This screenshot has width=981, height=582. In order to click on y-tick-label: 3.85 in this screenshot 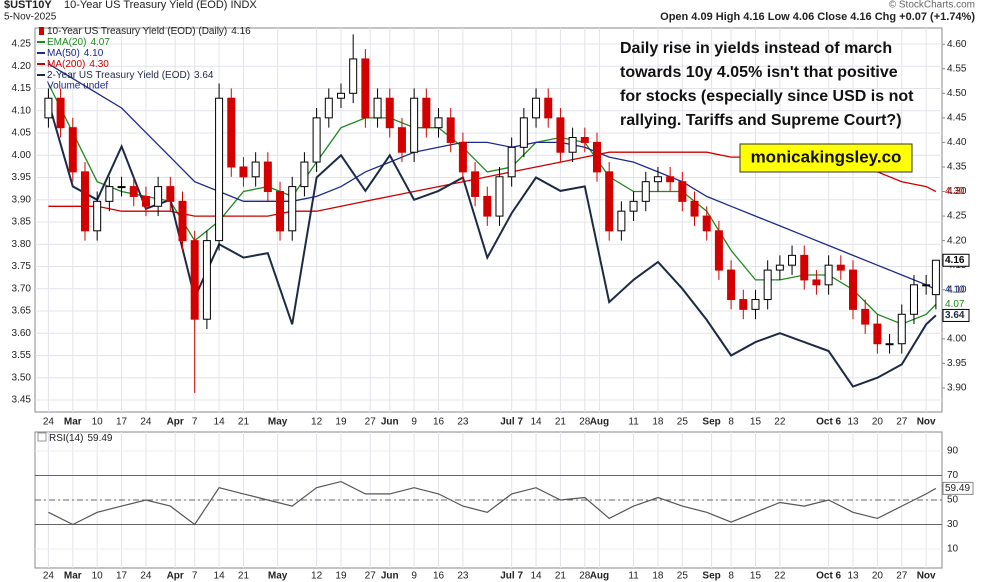, I will do `click(22, 222)`.